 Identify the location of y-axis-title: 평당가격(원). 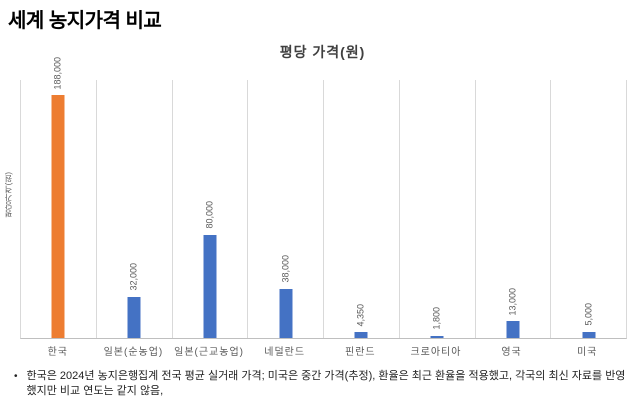
(8, 195).